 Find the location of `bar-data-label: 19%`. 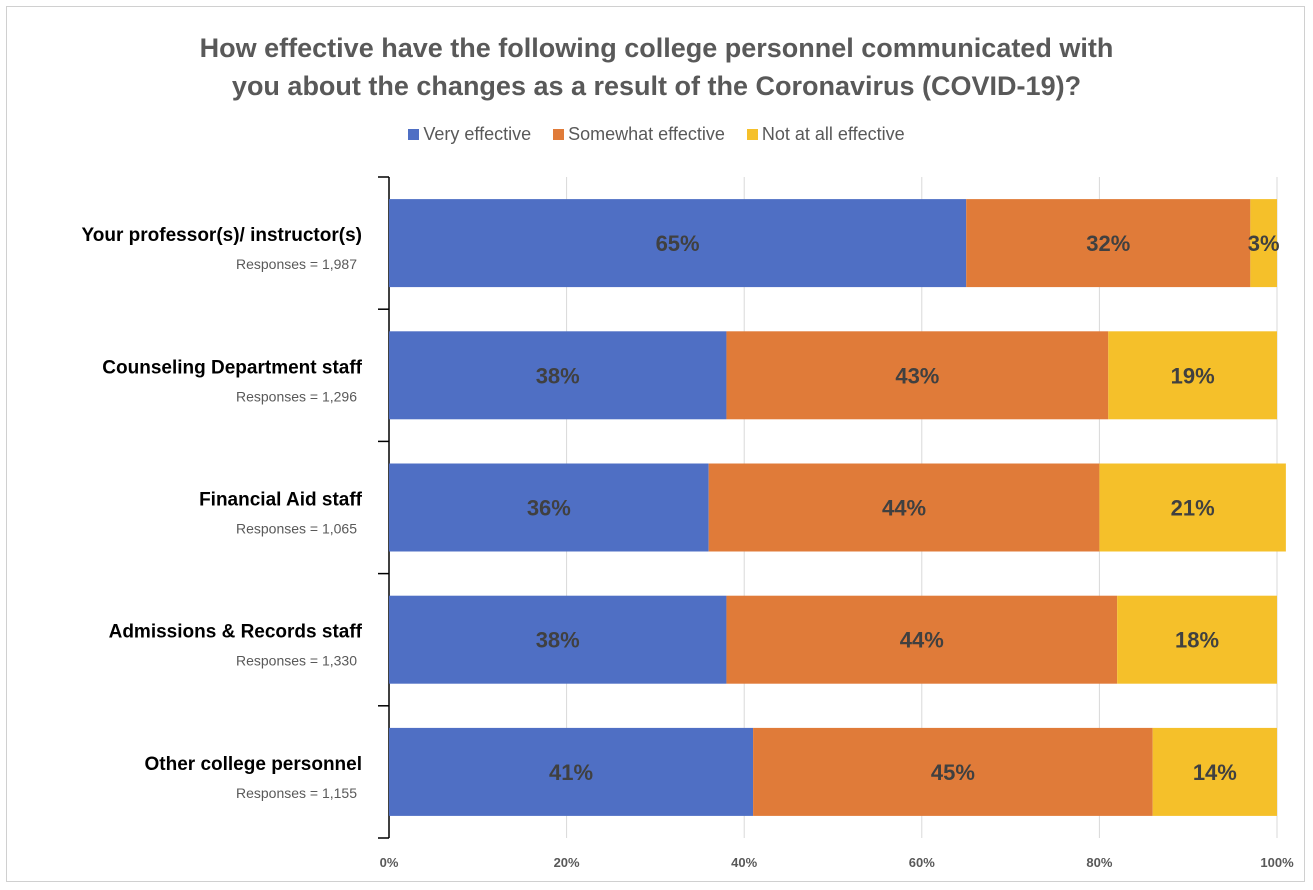

bar-data-label: 19% is located at coordinates (1193, 375).